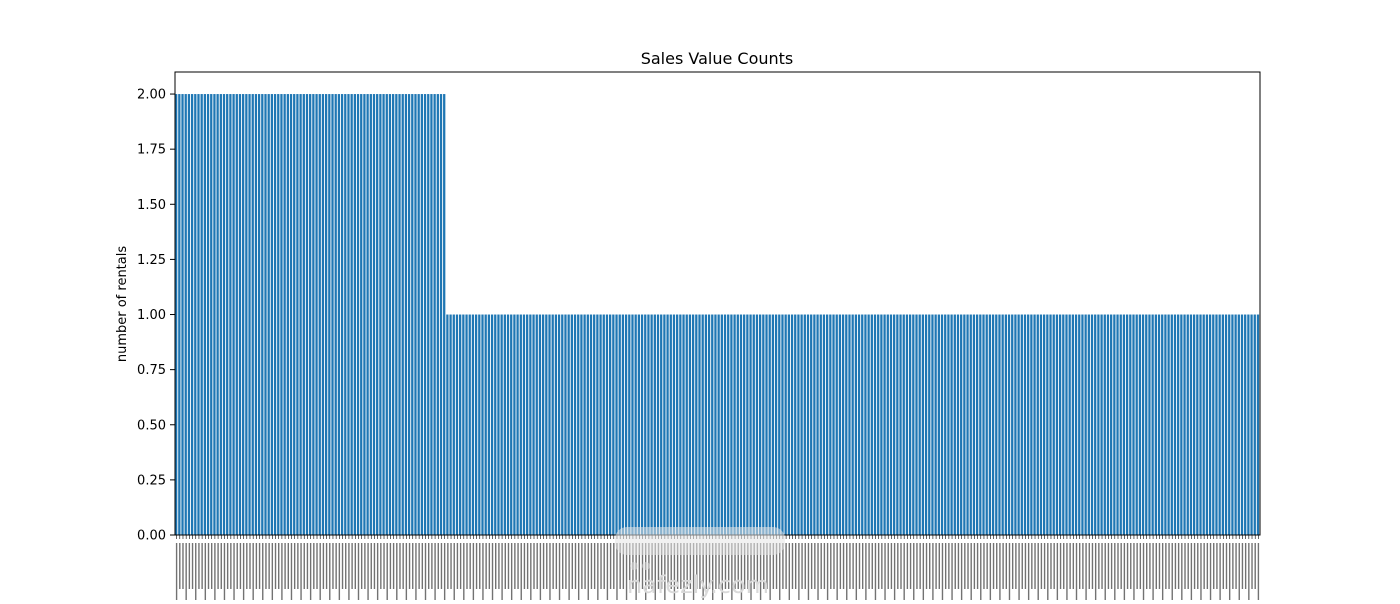  What do you see at coordinates (151, 370) in the screenshot?
I see `y-tick-label: 0.75` at bounding box center [151, 370].